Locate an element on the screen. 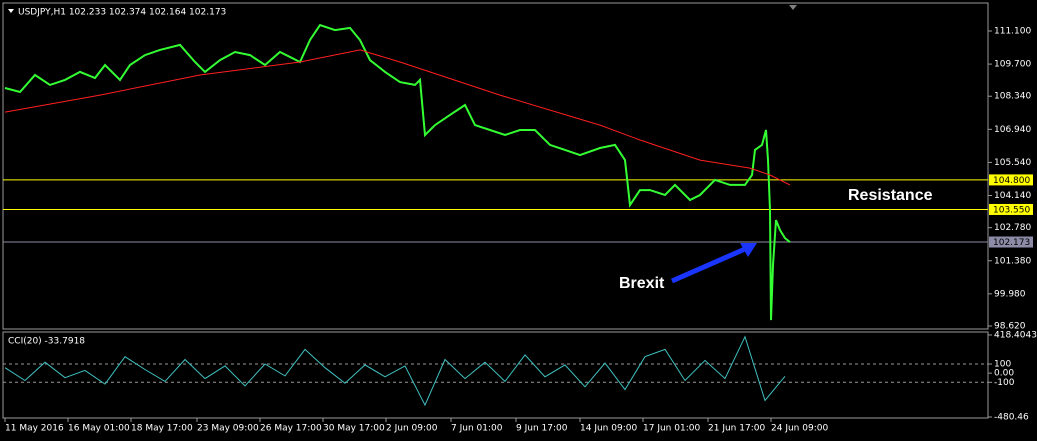 The width and height of the screenshot is (1037, 441). cci-title: CCI(20) -33.7918 is located at coordinates (46, 342).